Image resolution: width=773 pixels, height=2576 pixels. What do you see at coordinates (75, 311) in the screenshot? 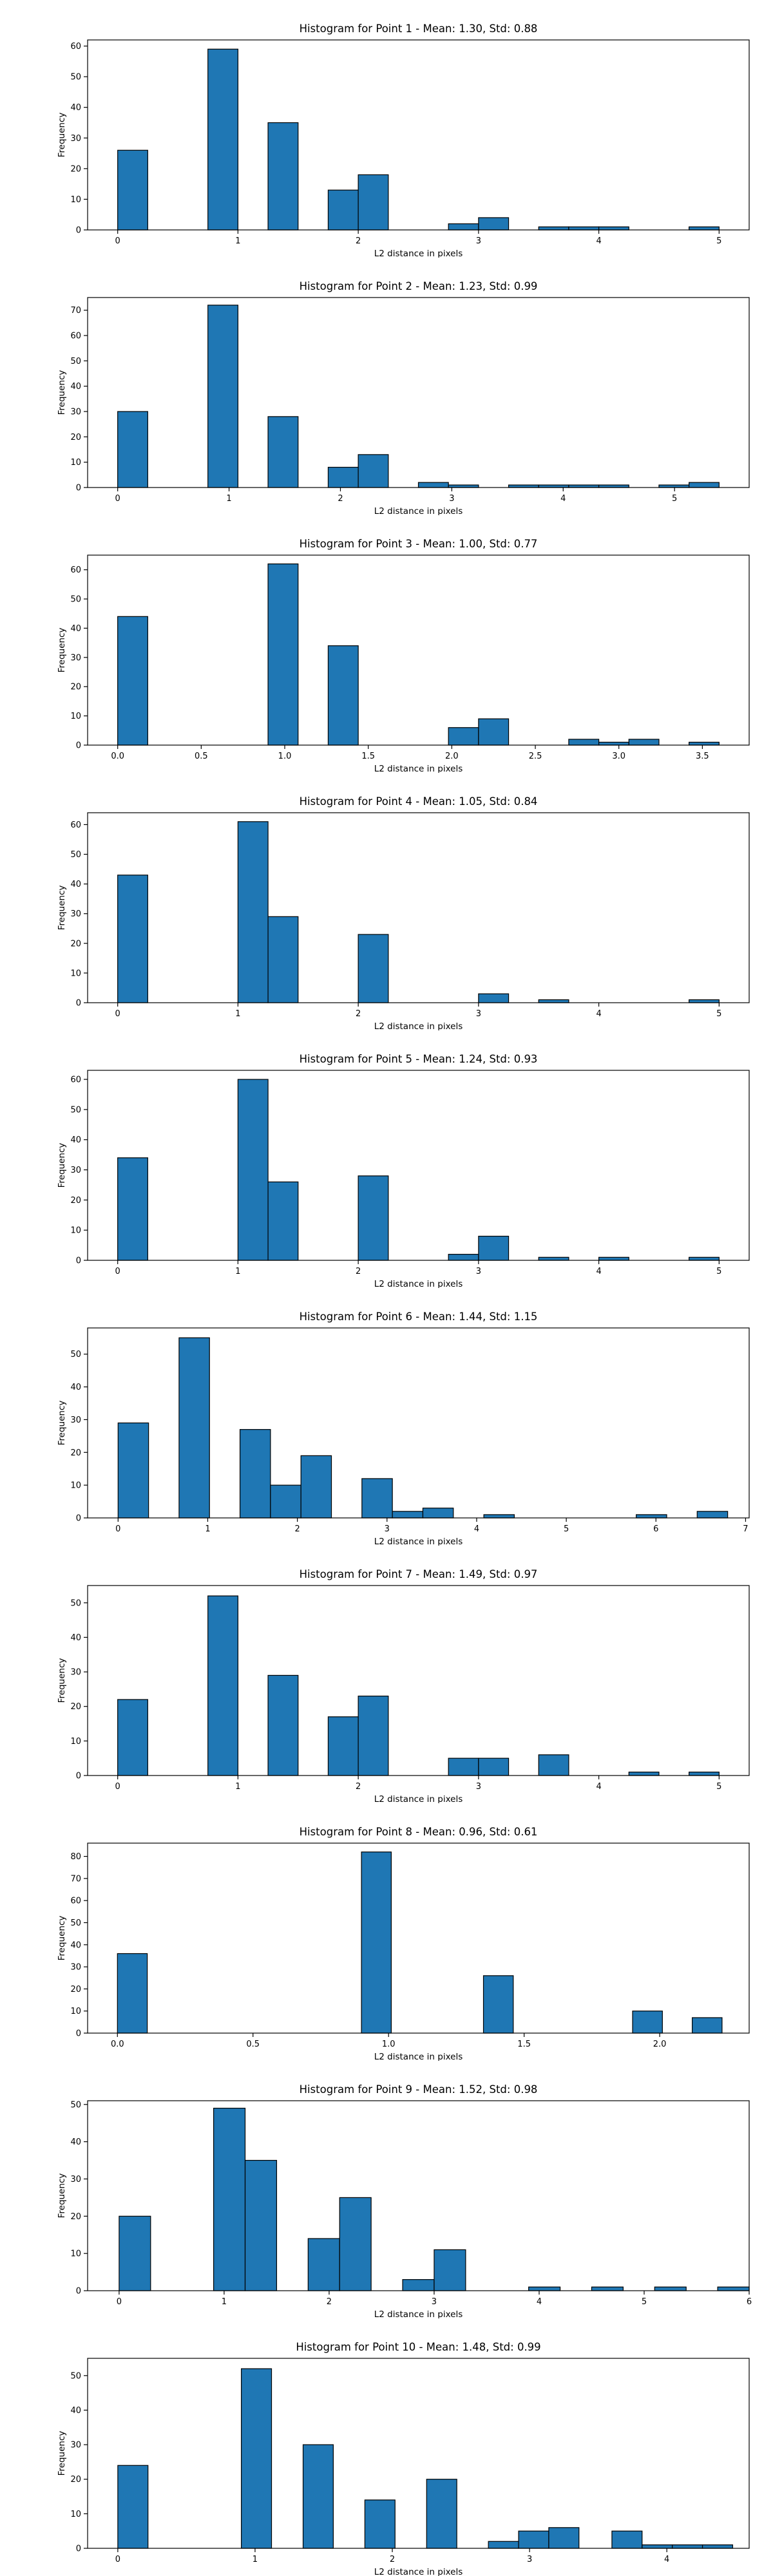
I see `y-tick-label: 70` at bounding box center [75, 311].